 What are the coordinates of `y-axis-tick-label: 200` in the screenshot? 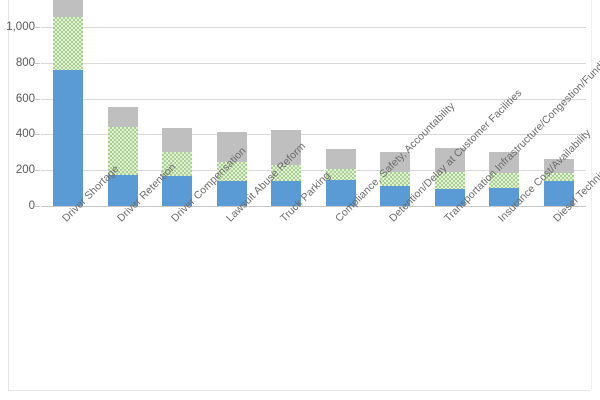 It's located at (25, 170).